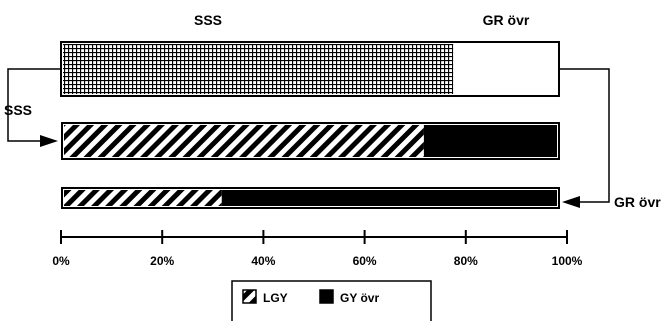  What do you see at coordinates (275, 298) in the screenshot?
I see `legend-label-lgy: LGY` at bounding box center [275, 298].